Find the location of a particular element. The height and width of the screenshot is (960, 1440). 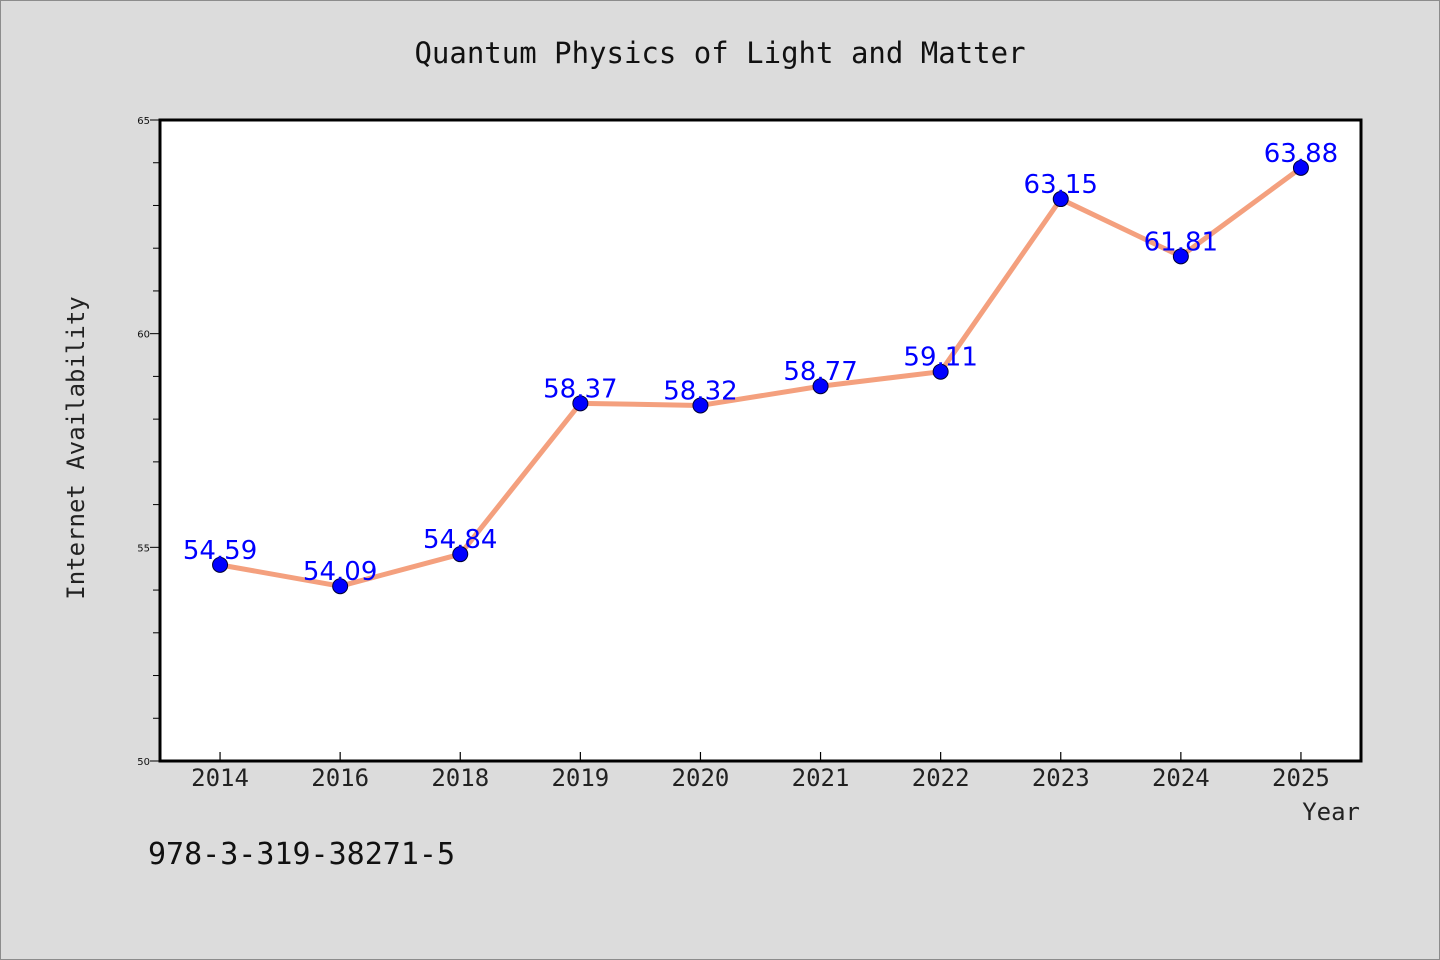

x-tick-label: 2022 is located at coordinates (941, 778).